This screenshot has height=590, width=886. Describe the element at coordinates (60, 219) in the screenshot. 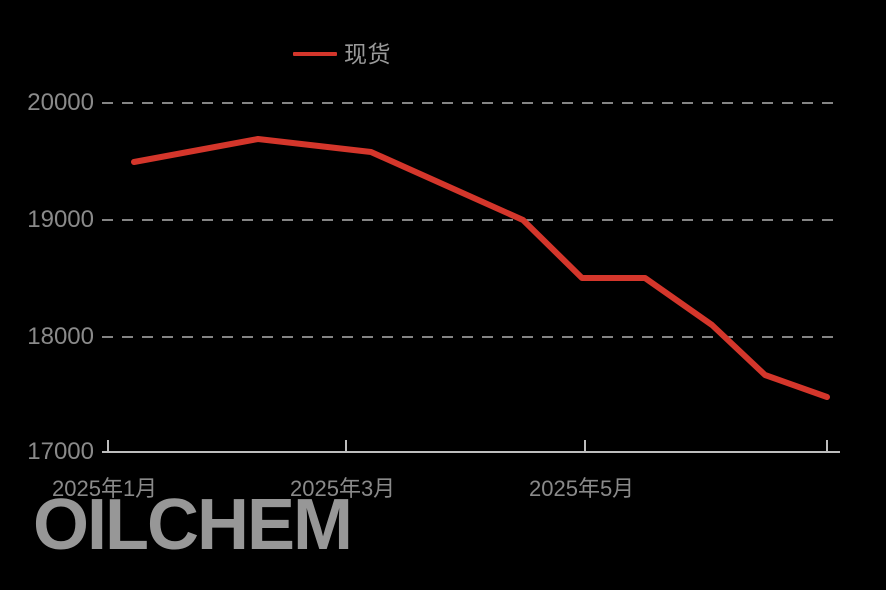

I see `y-axis-label-19000: 19000` at that location.